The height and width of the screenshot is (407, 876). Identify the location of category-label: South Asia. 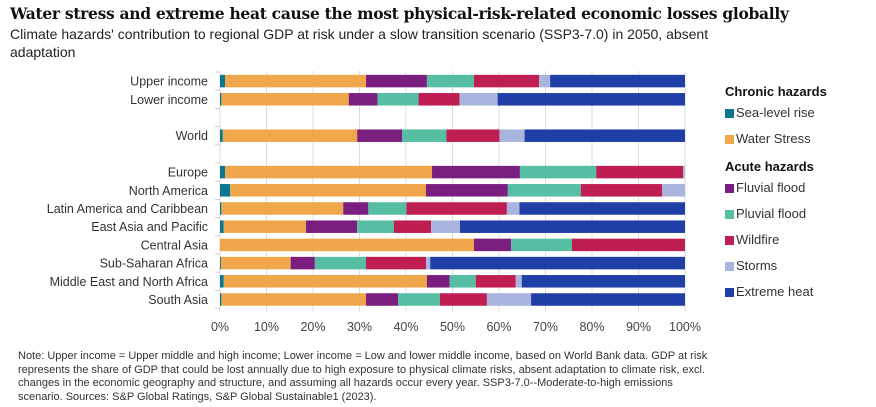
(178, 300).